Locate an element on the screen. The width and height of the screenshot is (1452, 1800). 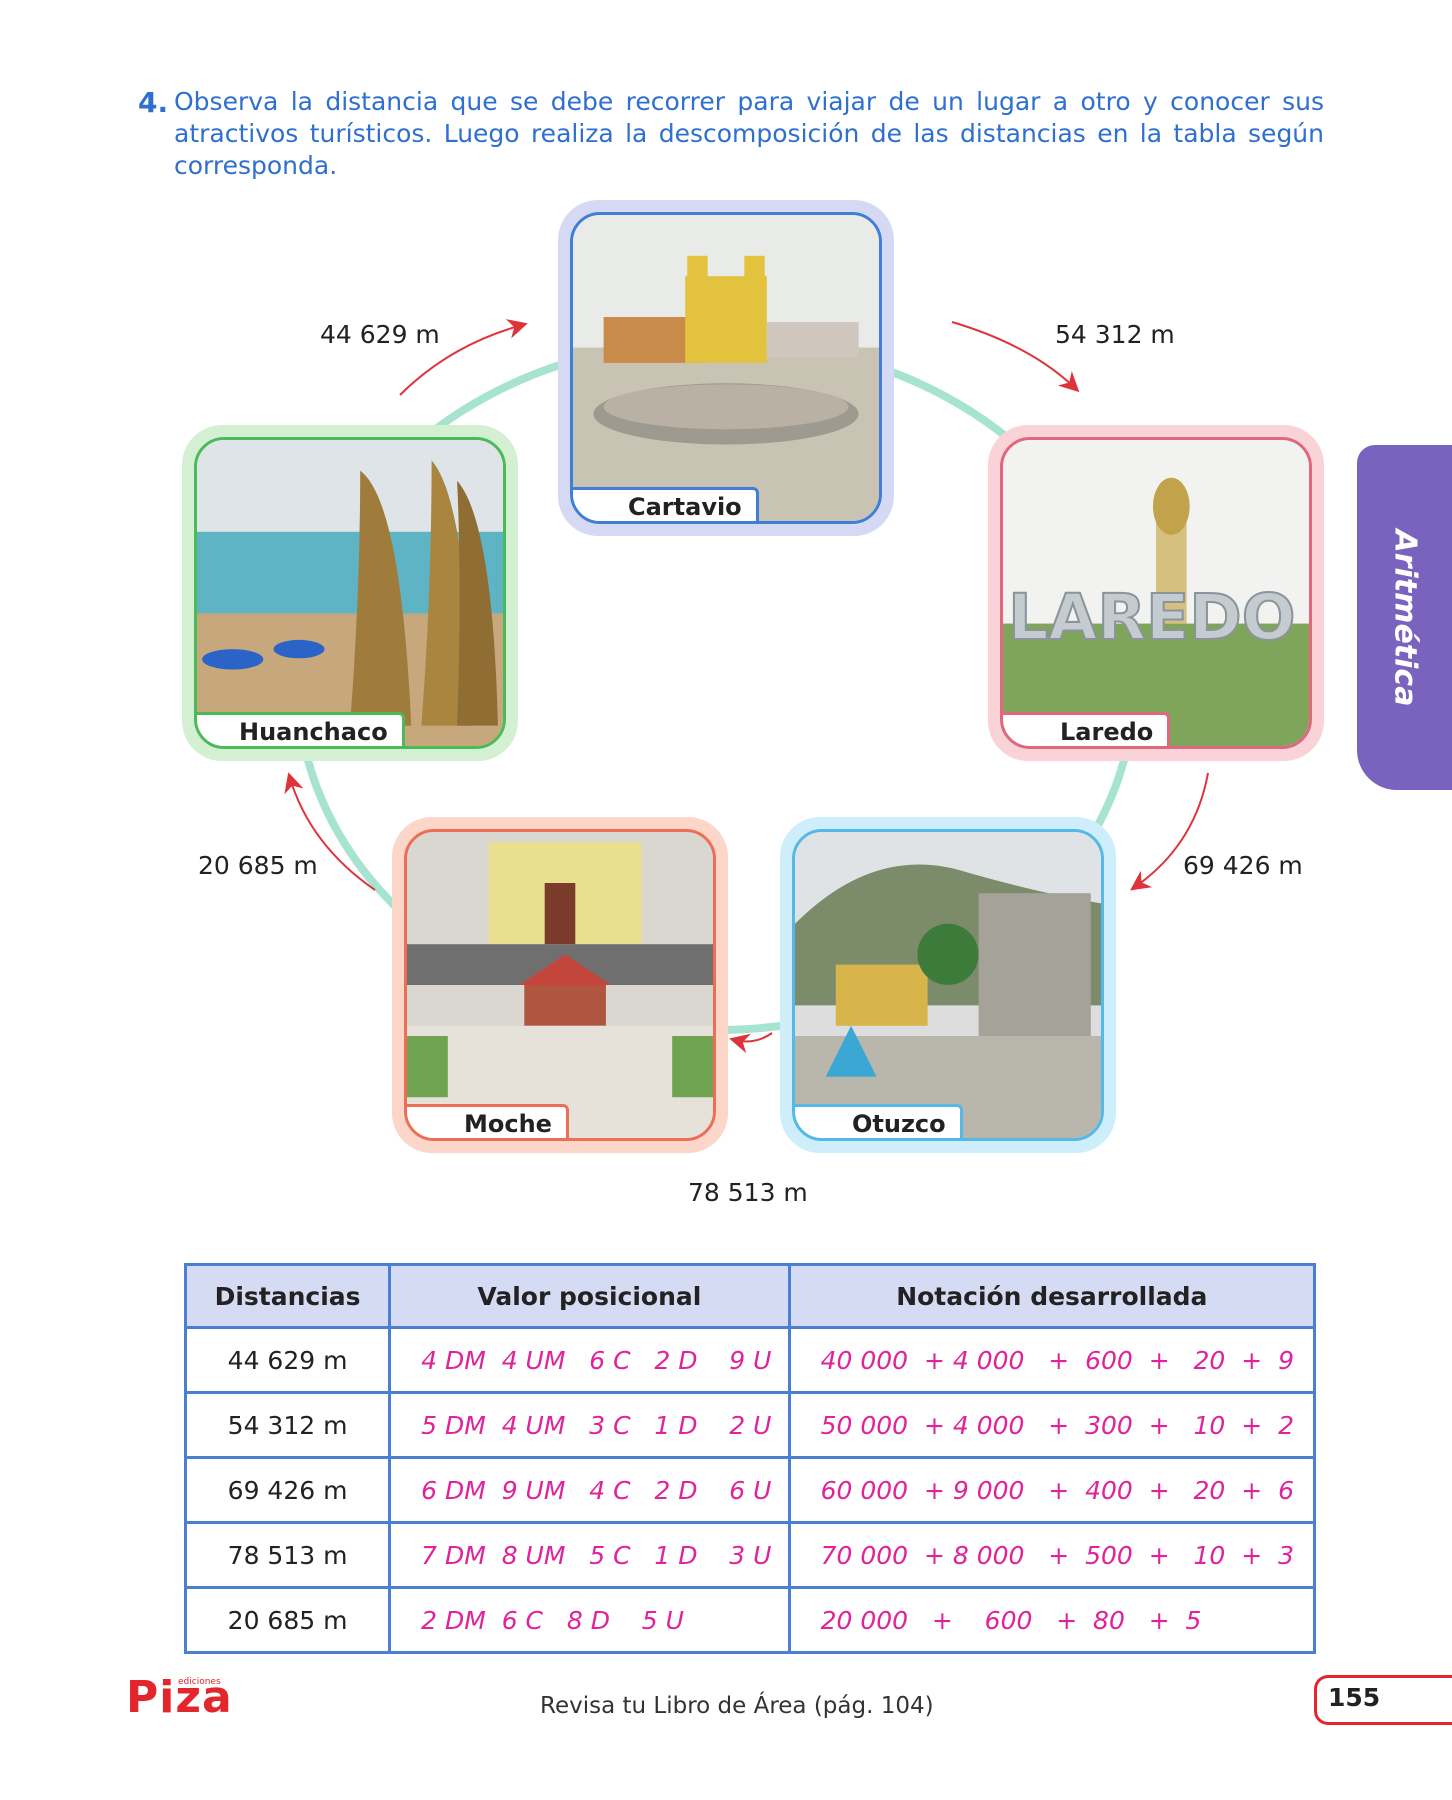
positional-cell: 4 DM 4 UM 6 C 2 D 9 U is located at coordinates (589, 1360).